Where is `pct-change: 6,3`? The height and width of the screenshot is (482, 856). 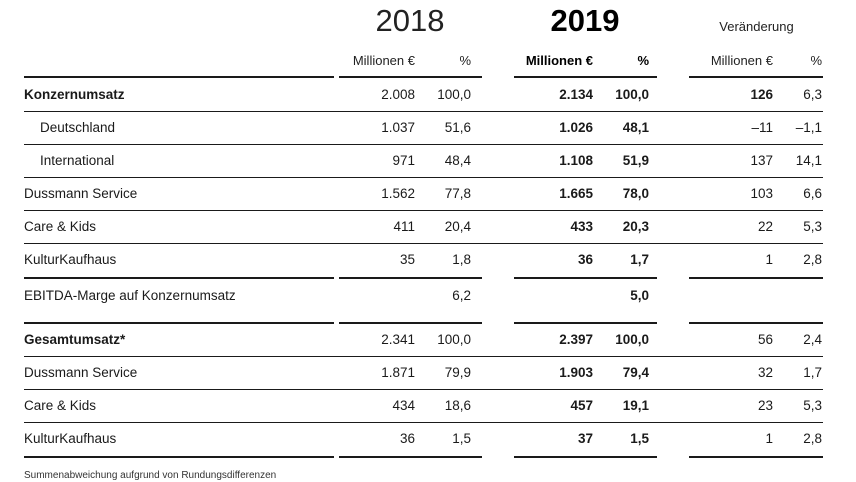
pct-change: 6,3 is located at coordinates (812, 94).